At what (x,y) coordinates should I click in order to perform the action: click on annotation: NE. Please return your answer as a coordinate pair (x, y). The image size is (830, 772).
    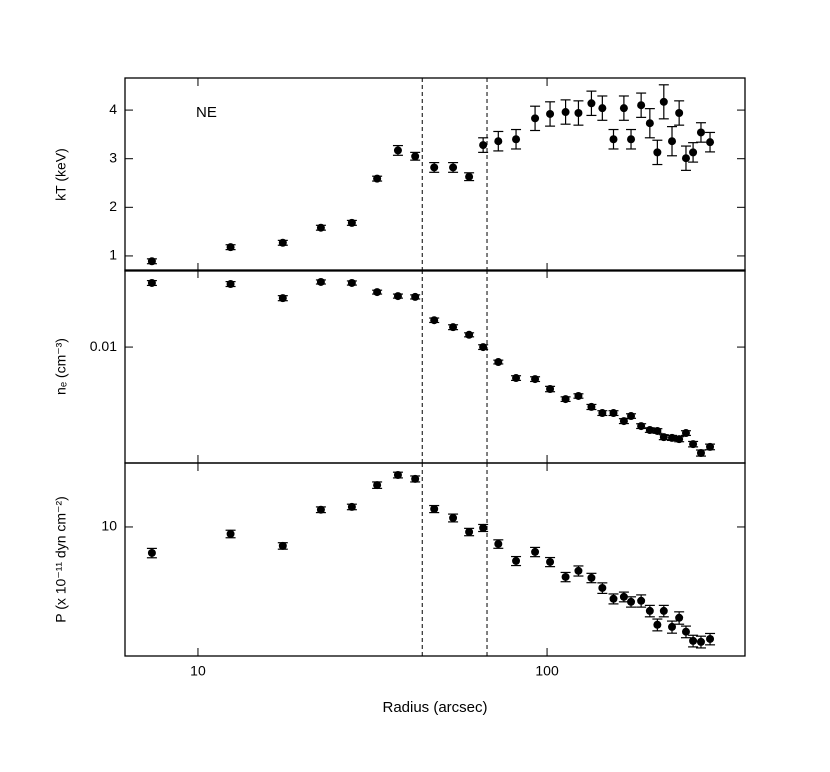
    Looking at the image, I should click on (206, 112).